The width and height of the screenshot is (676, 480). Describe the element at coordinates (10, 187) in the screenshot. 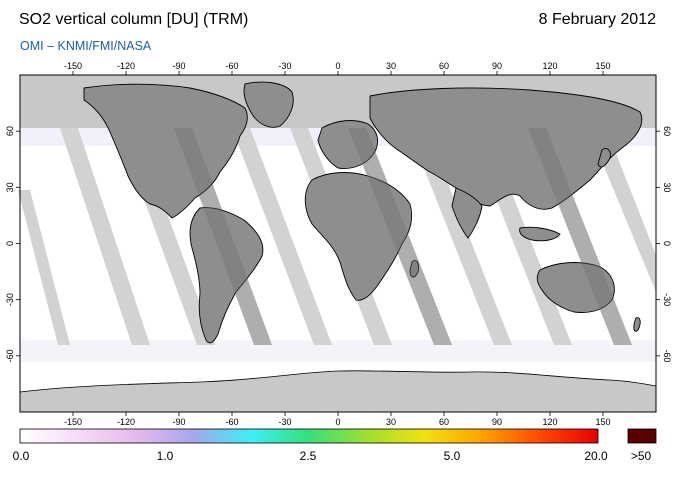

I see `lat-tick-left-label: 30` at that location.